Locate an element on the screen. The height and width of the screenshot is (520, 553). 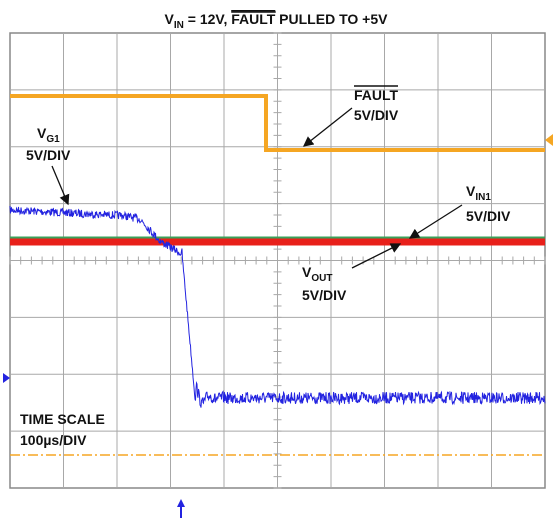
vg1-label: VG1 5V/DIV is located at coordinates (48, 144).